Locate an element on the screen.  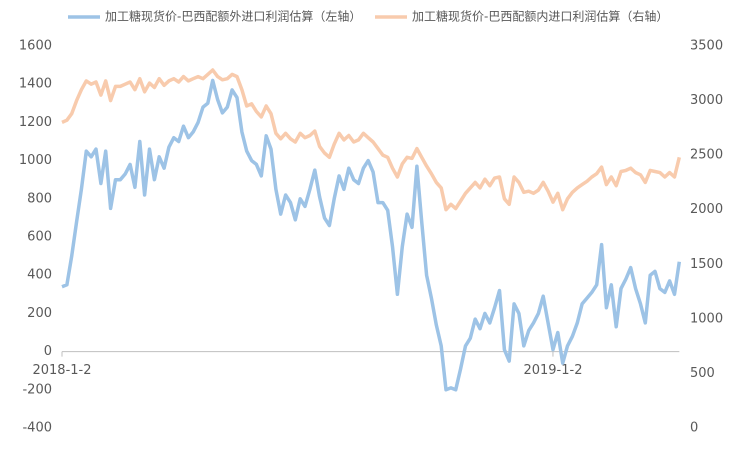
y-tick-label: 1400 is located at coordinates (35, 84).